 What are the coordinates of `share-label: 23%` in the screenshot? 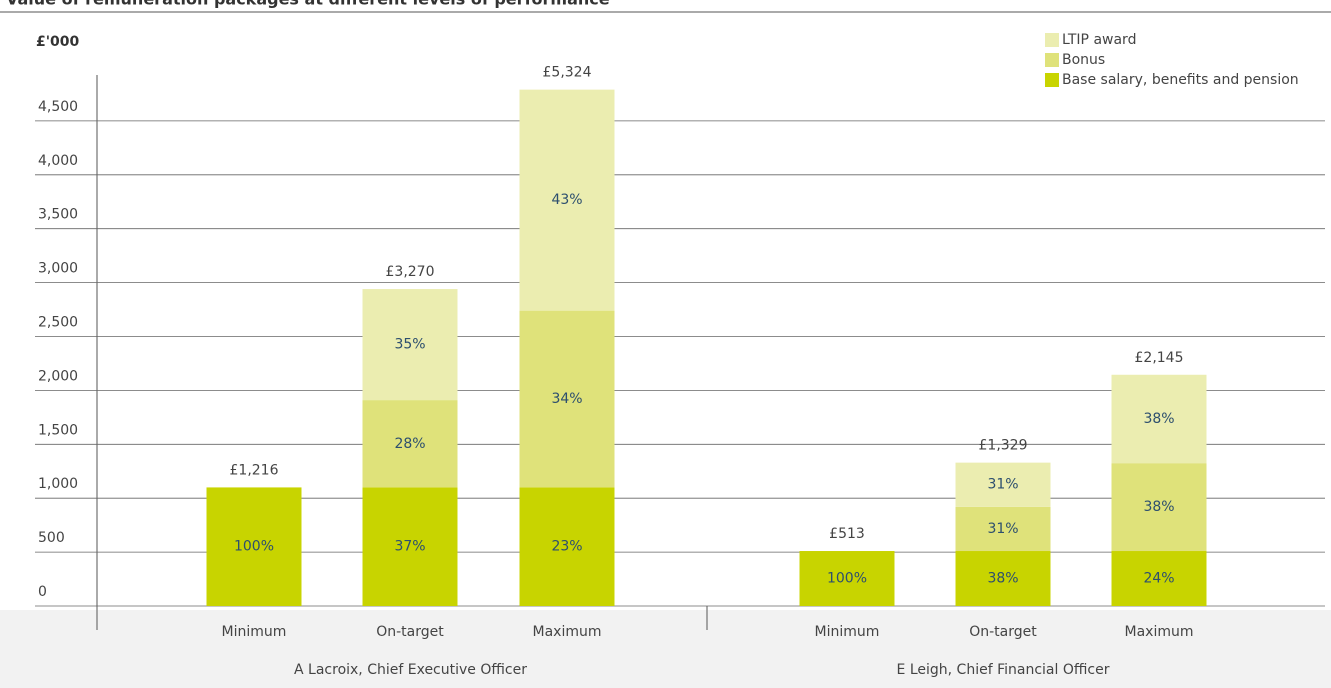 It's located at (566, 547).